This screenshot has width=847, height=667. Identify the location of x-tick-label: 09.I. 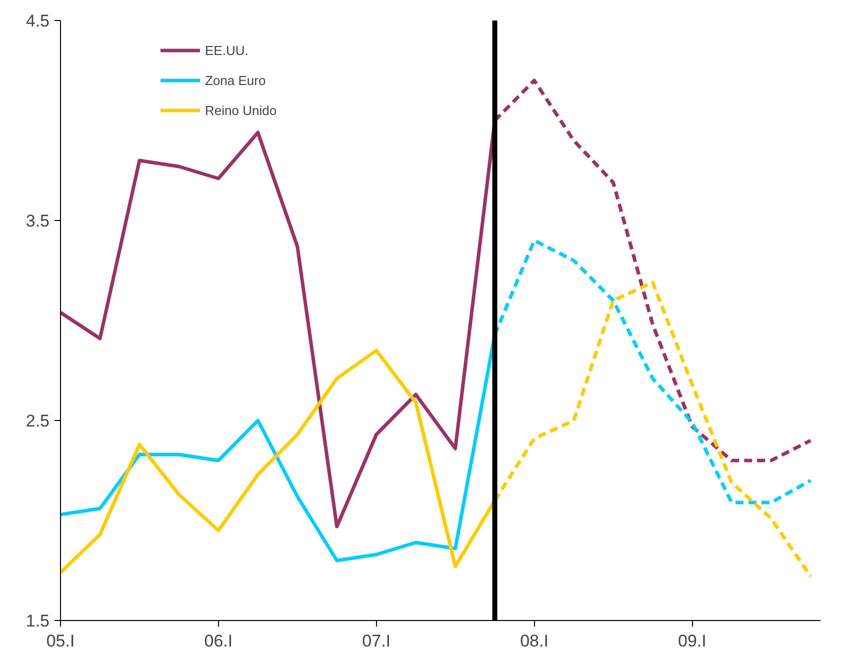
(692, 641).